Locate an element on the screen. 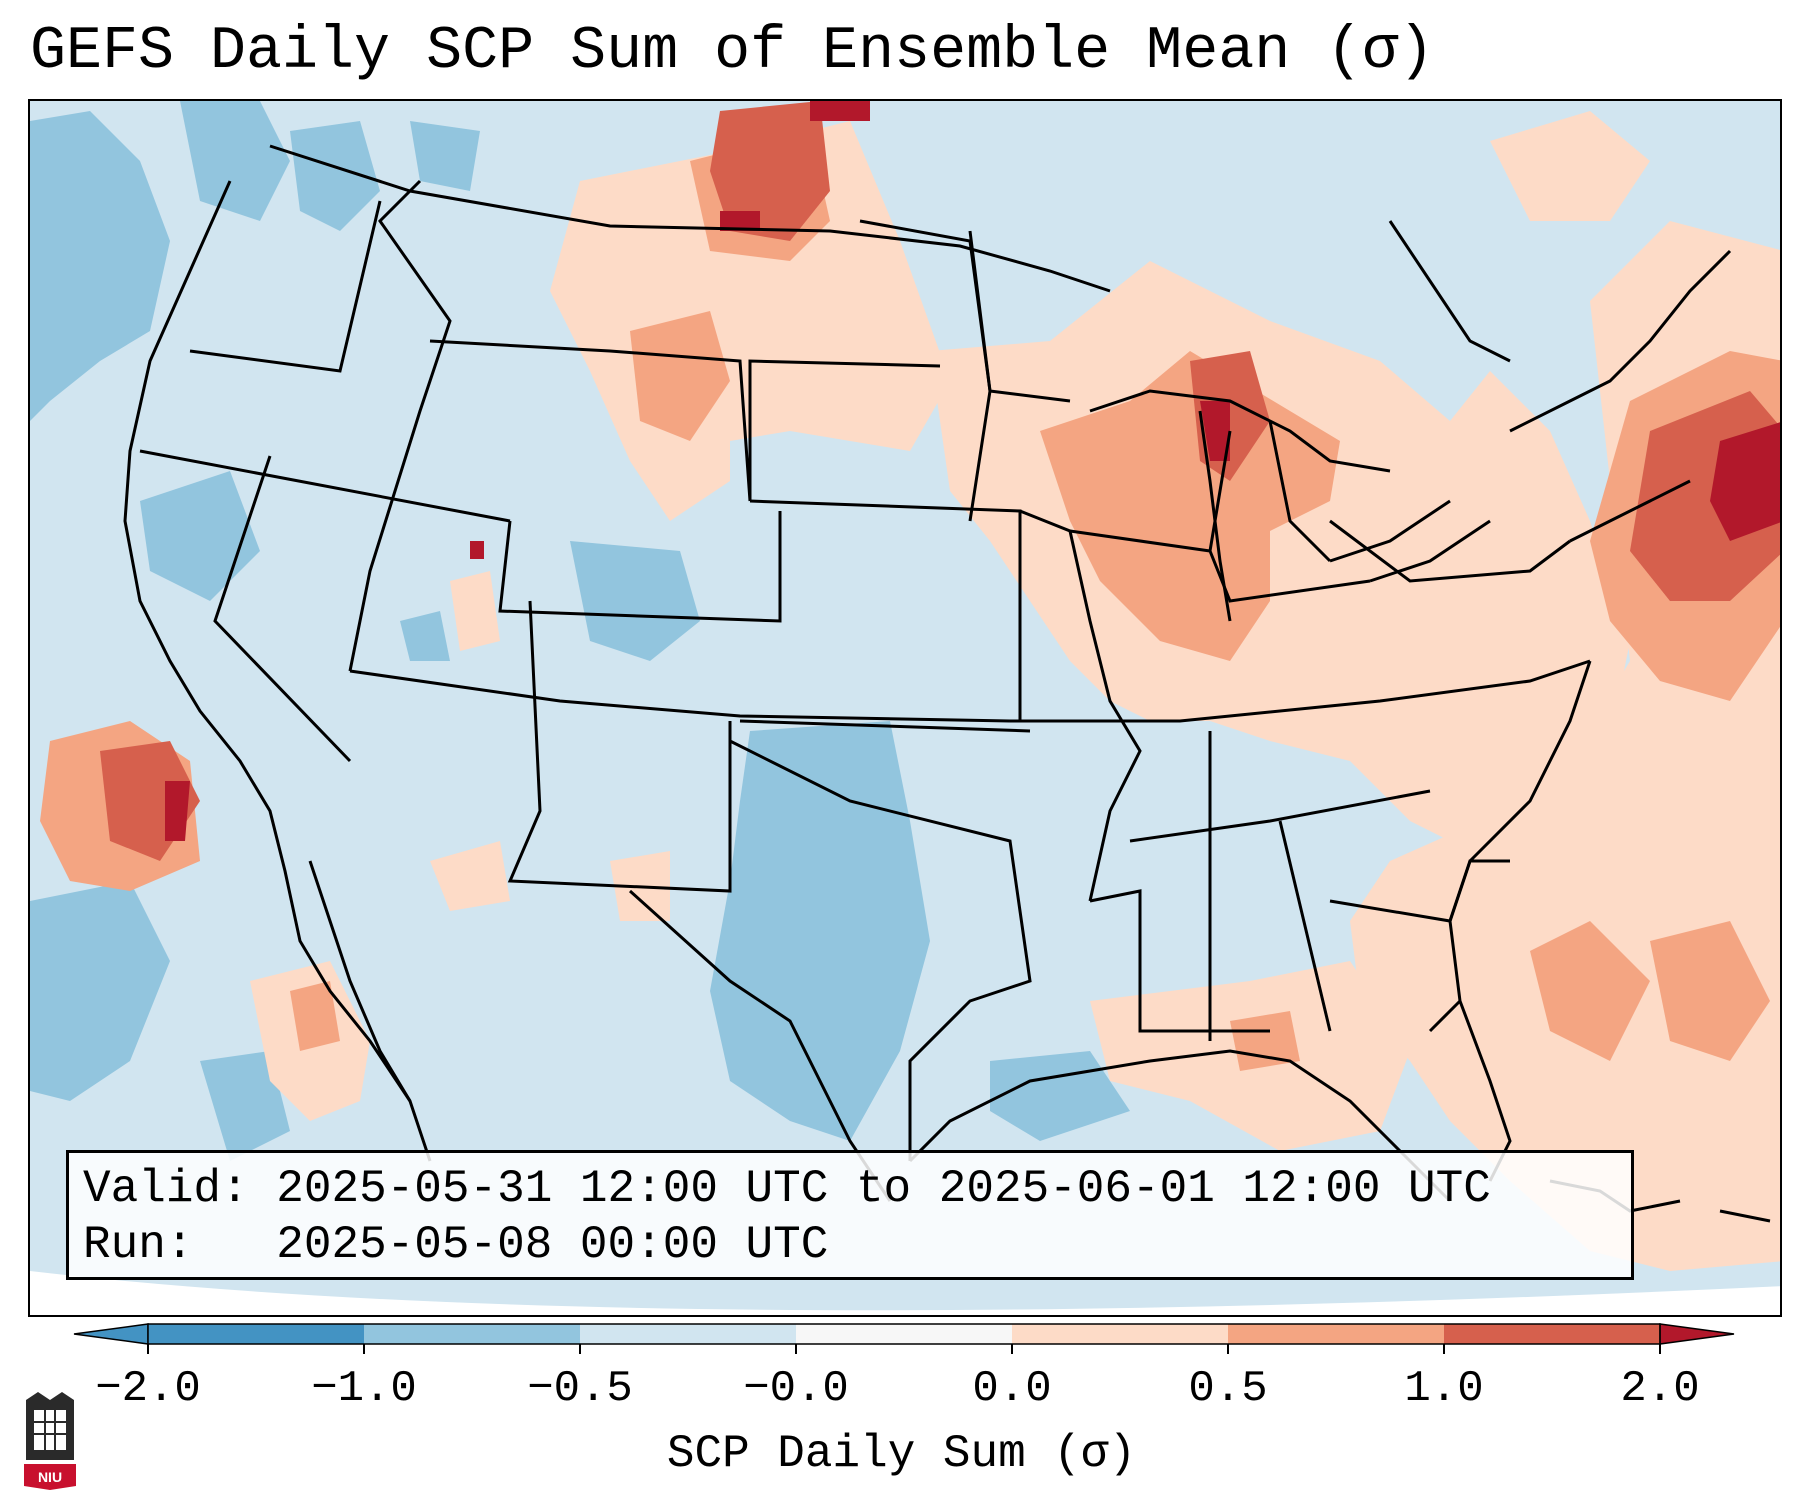 This screenshot has width=1803, height=1506. colorbar is located at coordinates (904, 1338).